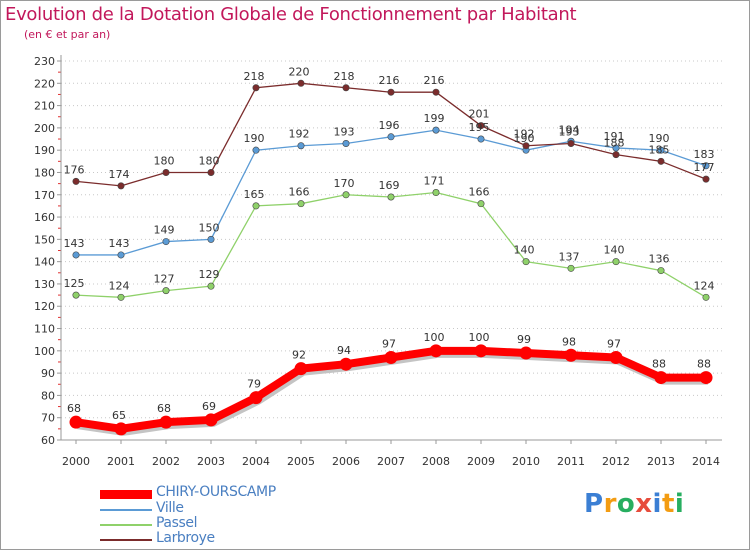 The image size is (750, 550). Describe the element at coordinates (74, 283) in the screenshot. I see `data-label-passel-2000: 125` at that location.